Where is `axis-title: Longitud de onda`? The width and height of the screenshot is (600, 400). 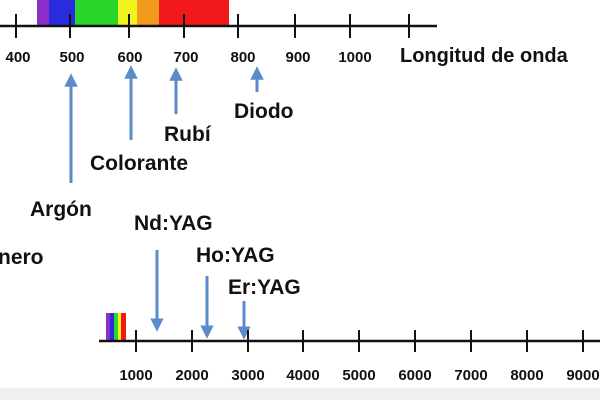 axis-title: Longitud de onda is located at coordinates (484, 56).